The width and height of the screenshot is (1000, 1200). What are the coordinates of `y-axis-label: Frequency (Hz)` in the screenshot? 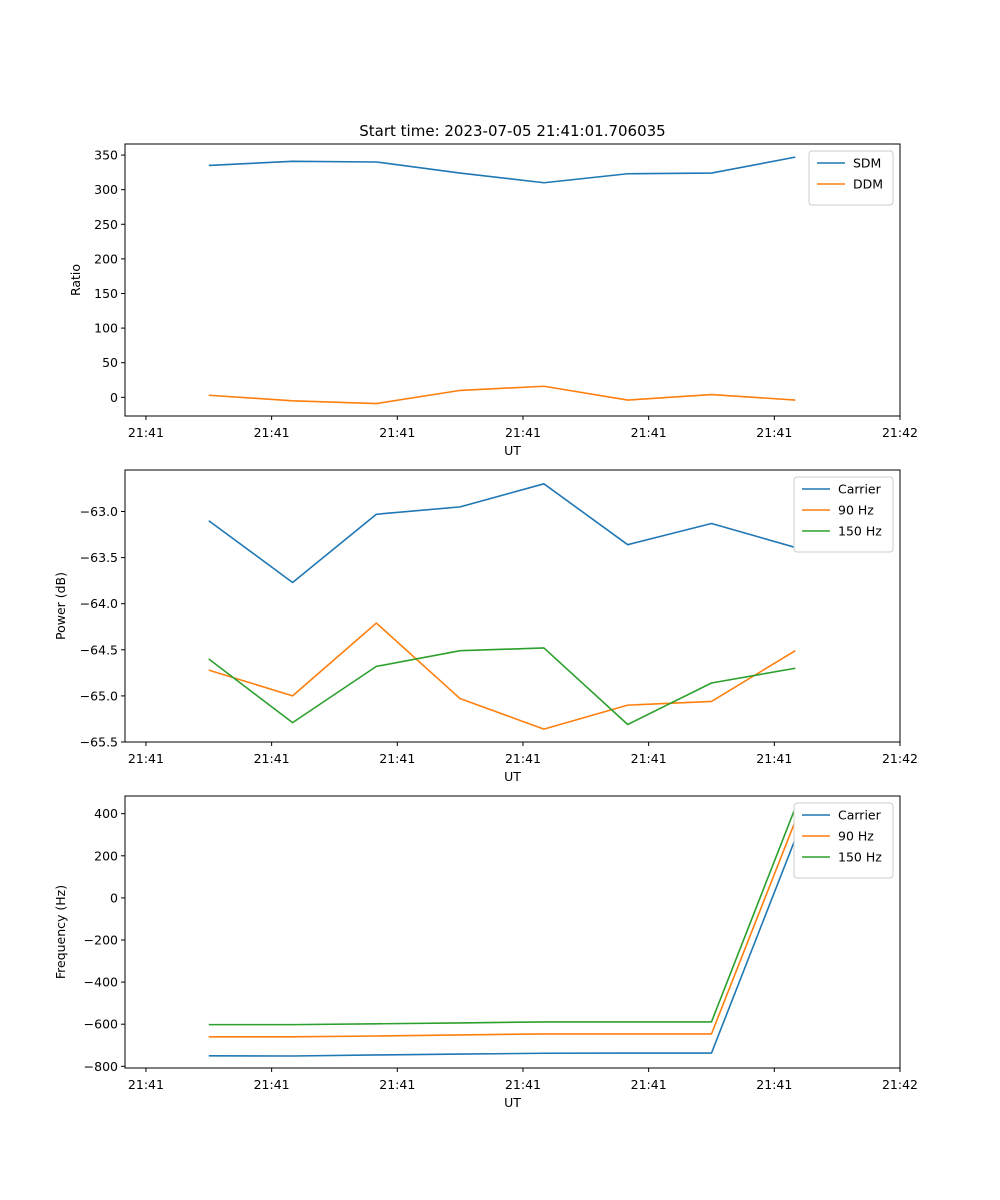 It's located at (60, 932).